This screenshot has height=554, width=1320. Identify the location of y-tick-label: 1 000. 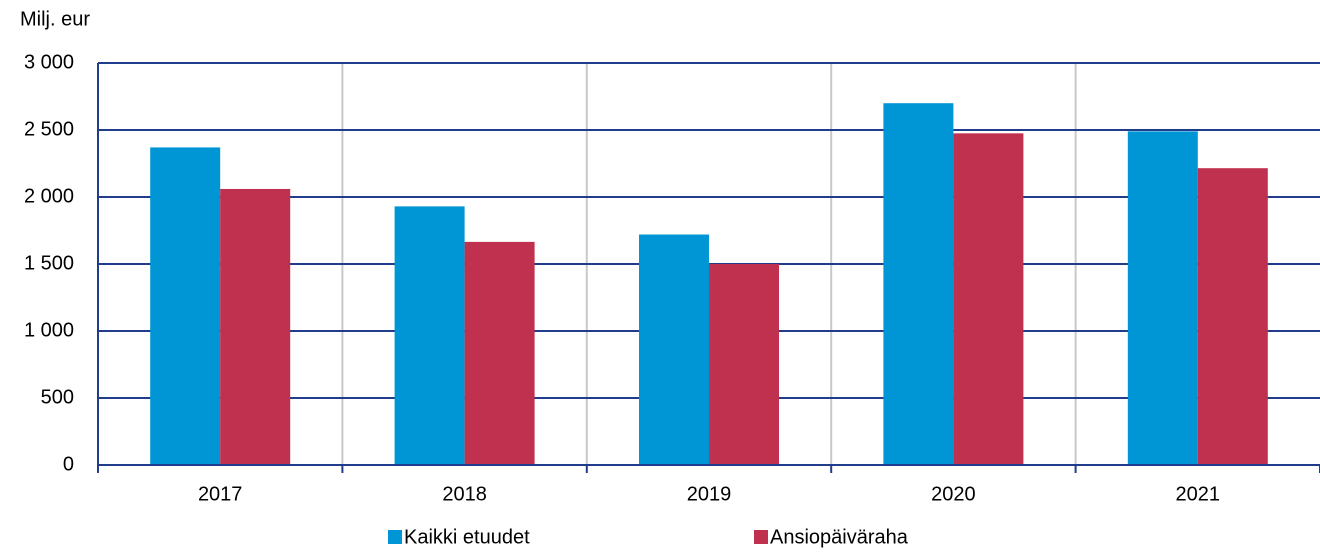
(49, 330).